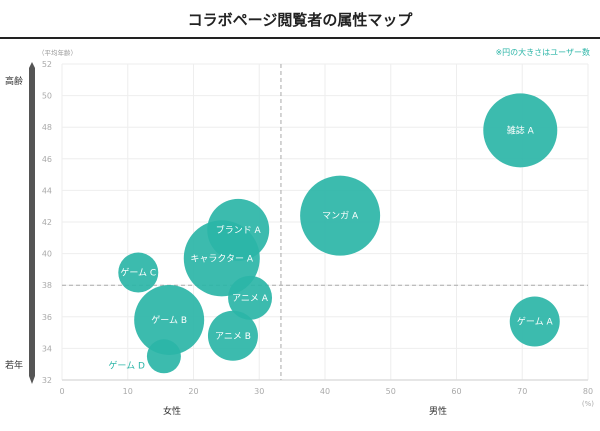  I want to click on x-tick-label: 0, so click(61, 391).